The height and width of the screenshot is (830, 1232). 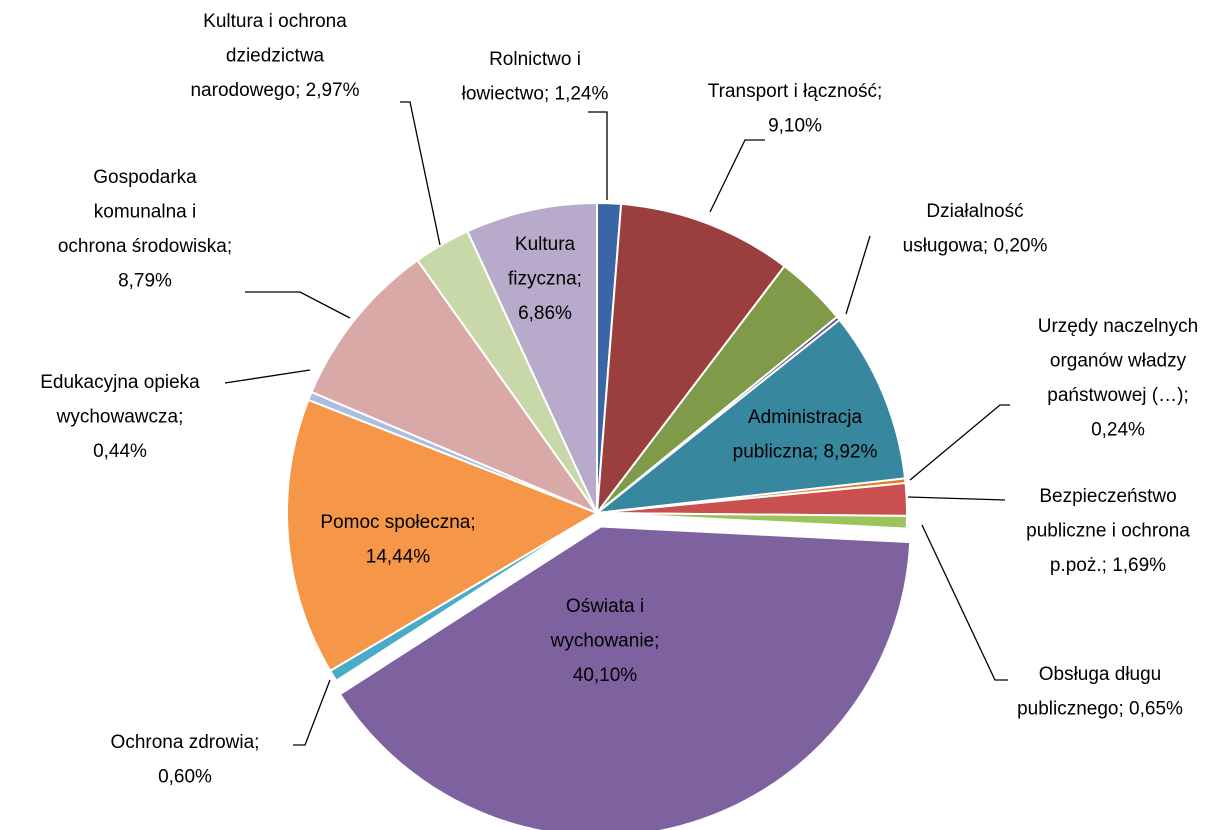 I want to click on slice-label: 6,86%, so click(x=545, y=313).